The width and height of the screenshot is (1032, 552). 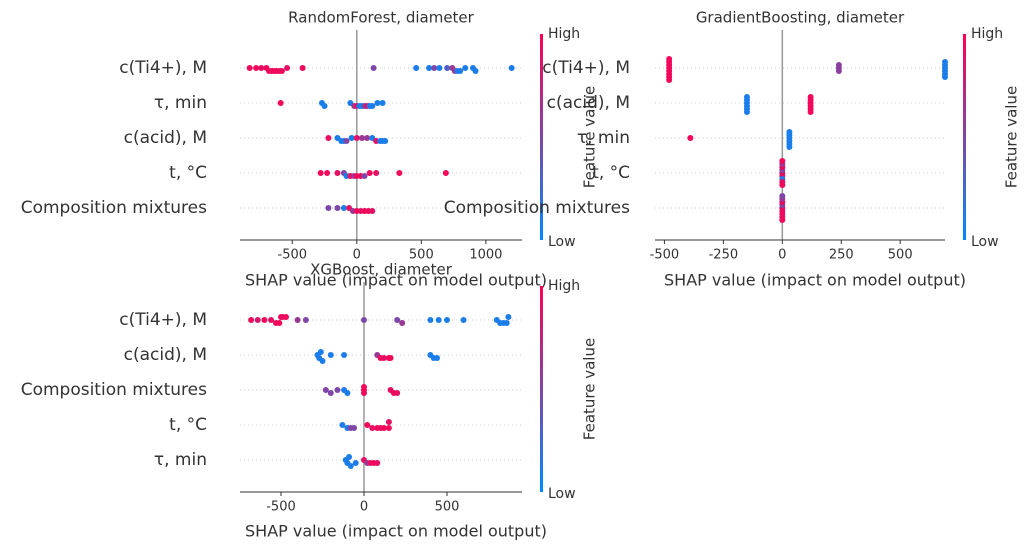 I want to click on feature-label: Composition mixtures, so click(x=114, y=390).